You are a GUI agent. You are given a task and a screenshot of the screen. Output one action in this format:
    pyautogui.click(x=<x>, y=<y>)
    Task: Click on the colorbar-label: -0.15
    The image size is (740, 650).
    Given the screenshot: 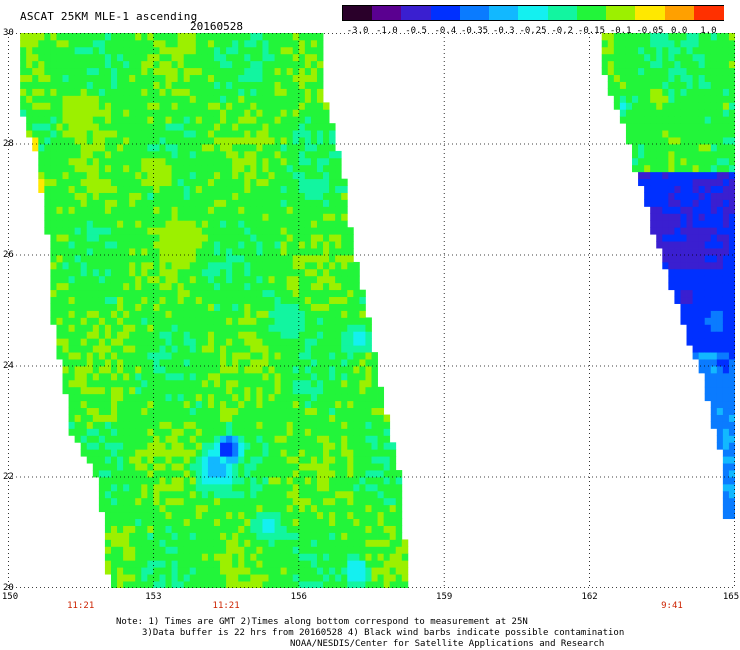 What is the action you would take?
    pyautogui.click(x=591, y=31)
    